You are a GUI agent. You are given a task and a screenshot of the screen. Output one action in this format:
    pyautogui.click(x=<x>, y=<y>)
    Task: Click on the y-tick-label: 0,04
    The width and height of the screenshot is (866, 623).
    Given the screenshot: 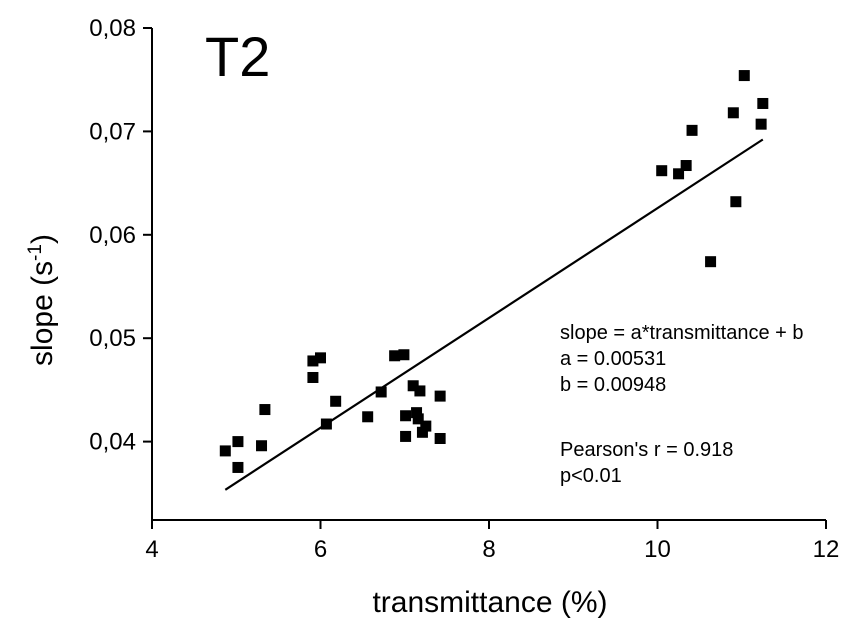 What is the action you would take?
    pyautogui.click(x=112, y=442)
    